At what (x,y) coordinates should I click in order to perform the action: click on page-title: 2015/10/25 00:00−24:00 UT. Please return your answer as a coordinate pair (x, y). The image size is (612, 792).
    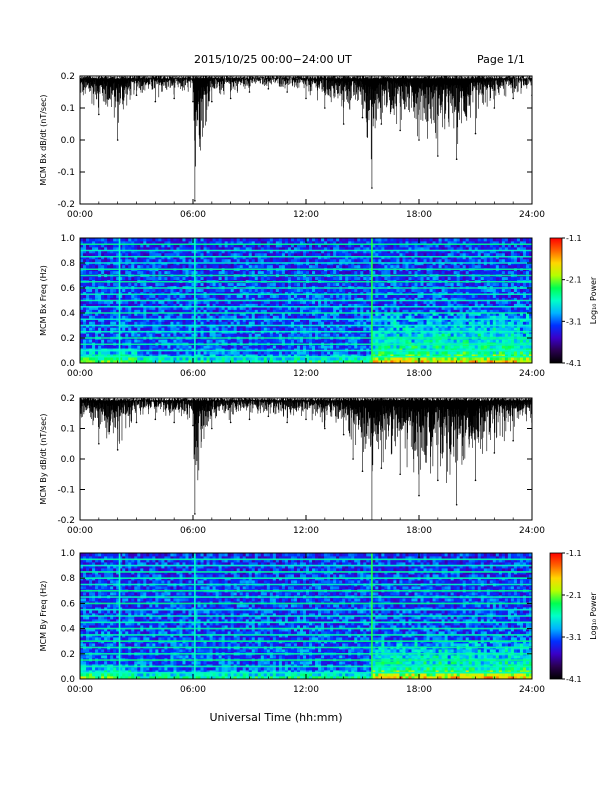
    Looking at the image, I should click on (273, 59).